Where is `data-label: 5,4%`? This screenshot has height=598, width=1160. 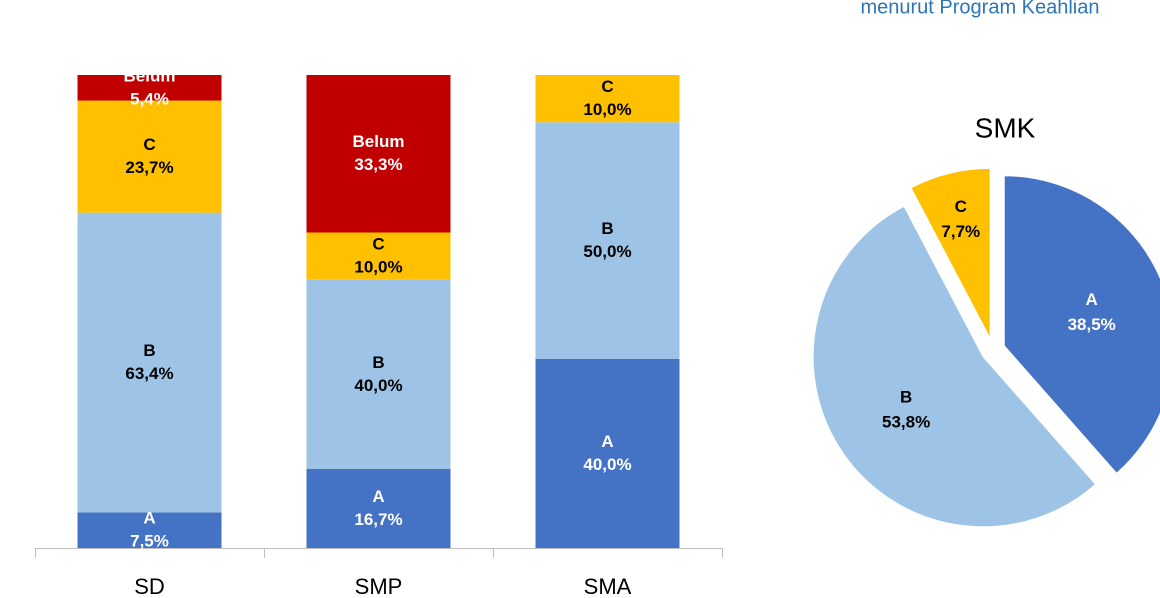 data-label: 5,4% is located at coordinates (149, 98).